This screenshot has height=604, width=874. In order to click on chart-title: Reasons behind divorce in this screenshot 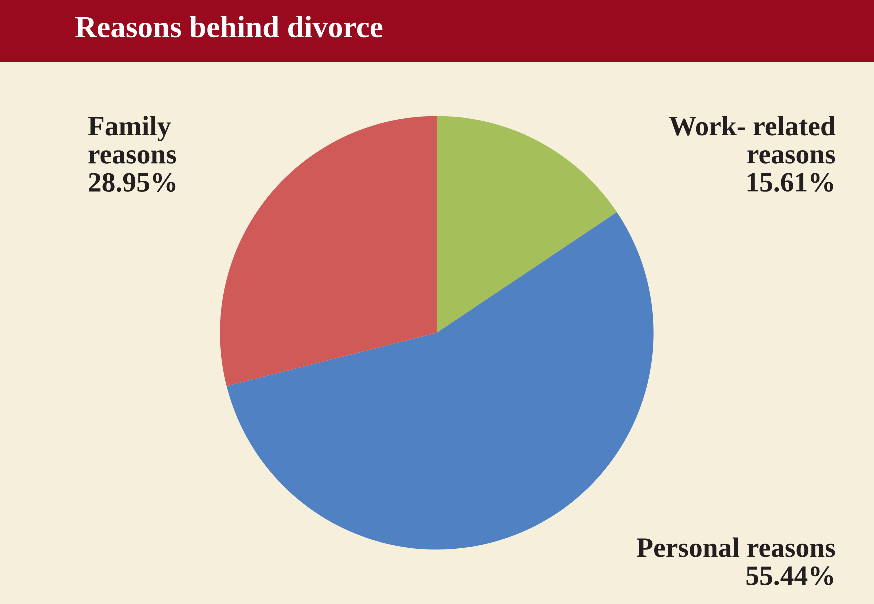, I will do `click(229, 27)`.